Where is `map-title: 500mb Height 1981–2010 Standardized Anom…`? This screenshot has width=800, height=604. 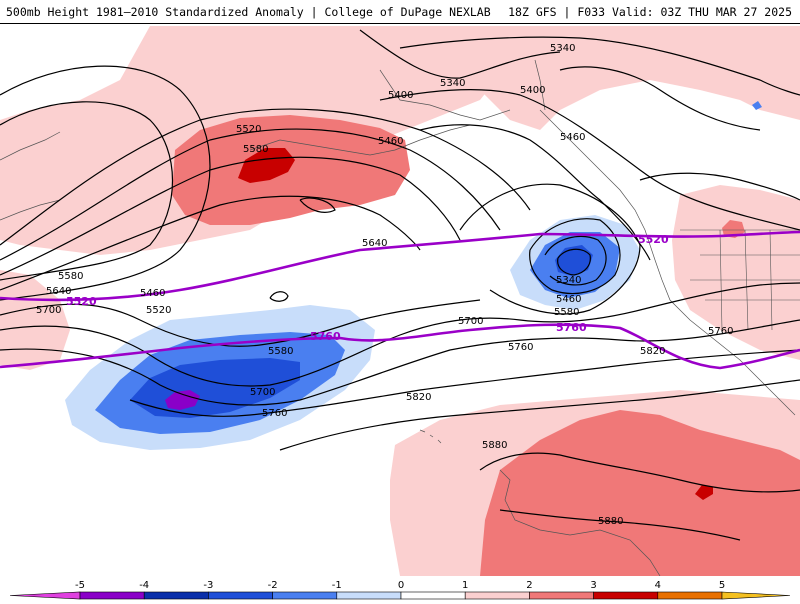 map-title: 500mb Height 1981–2010 Standardized Anom… is located at coordinates (248, 12).